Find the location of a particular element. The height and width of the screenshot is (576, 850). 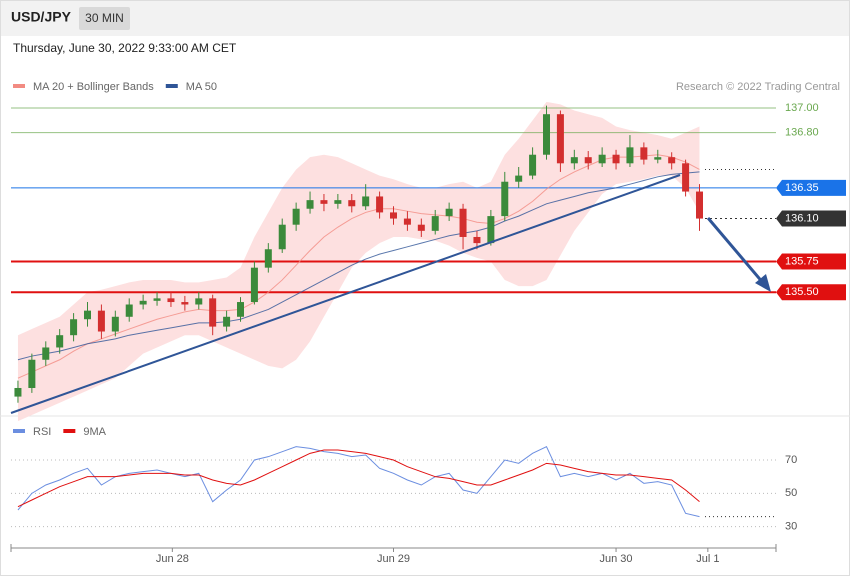

forecast-arrow is located at coordinates (736, 251).